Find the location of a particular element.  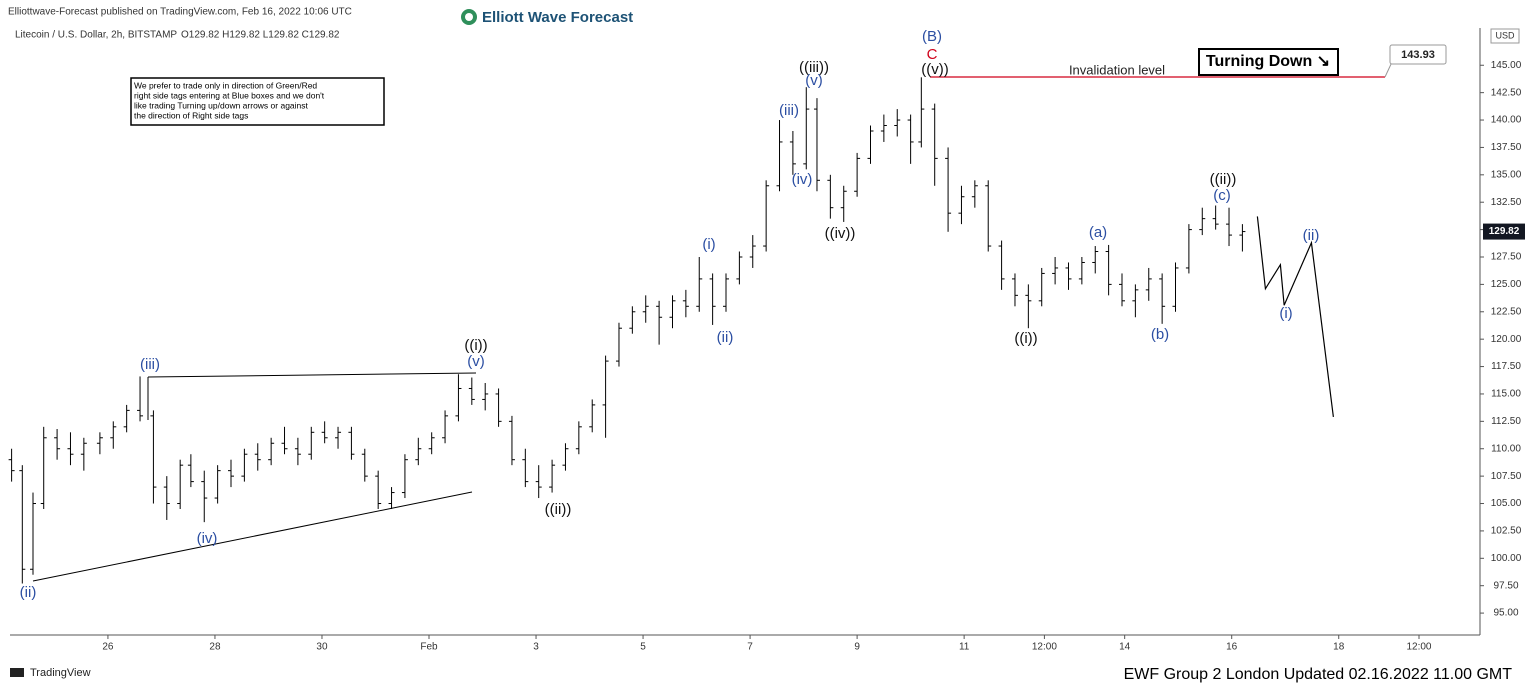

y-tick-label: 135.00 is located at coordinates (1506, 174).